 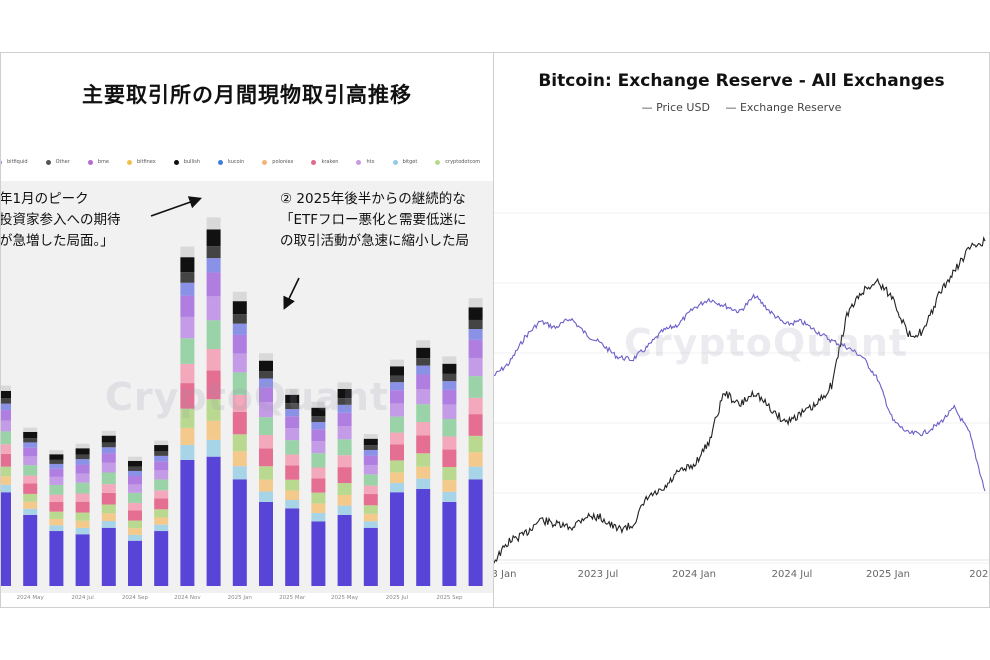 I want to click on annotation-arrows, so click(x=225, y=253).